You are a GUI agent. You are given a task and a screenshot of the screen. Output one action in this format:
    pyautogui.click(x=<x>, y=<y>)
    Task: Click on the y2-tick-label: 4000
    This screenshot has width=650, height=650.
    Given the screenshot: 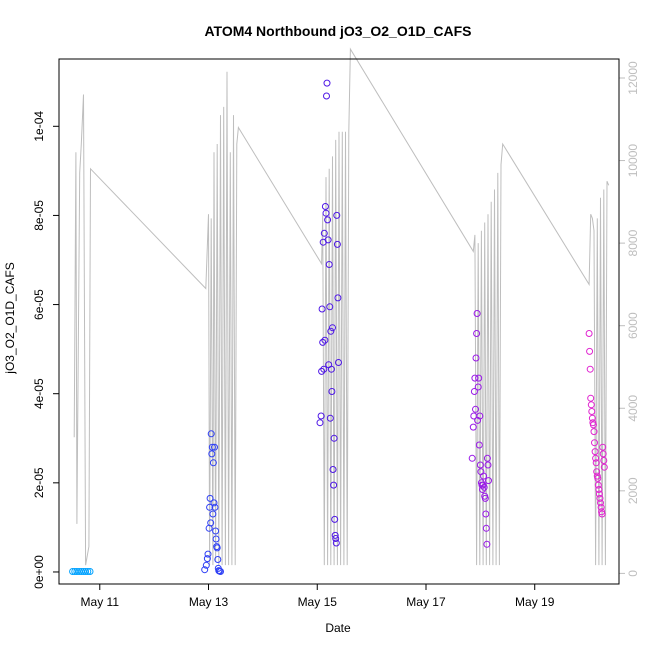 What is the action you would take?
    pyautogui.click(x=633, y=408)
    